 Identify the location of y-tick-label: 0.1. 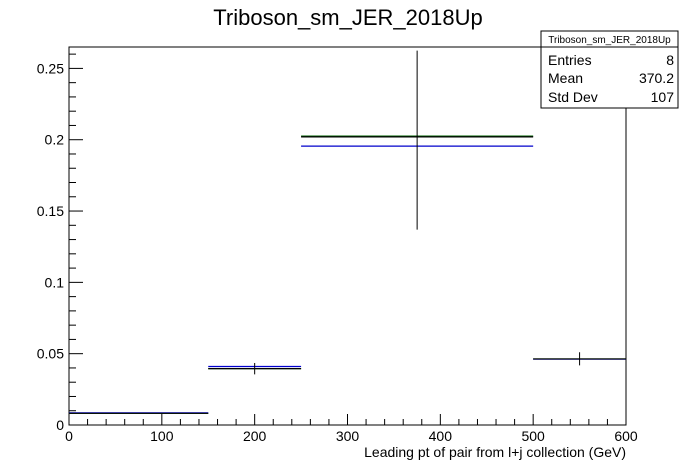
(55, 282).